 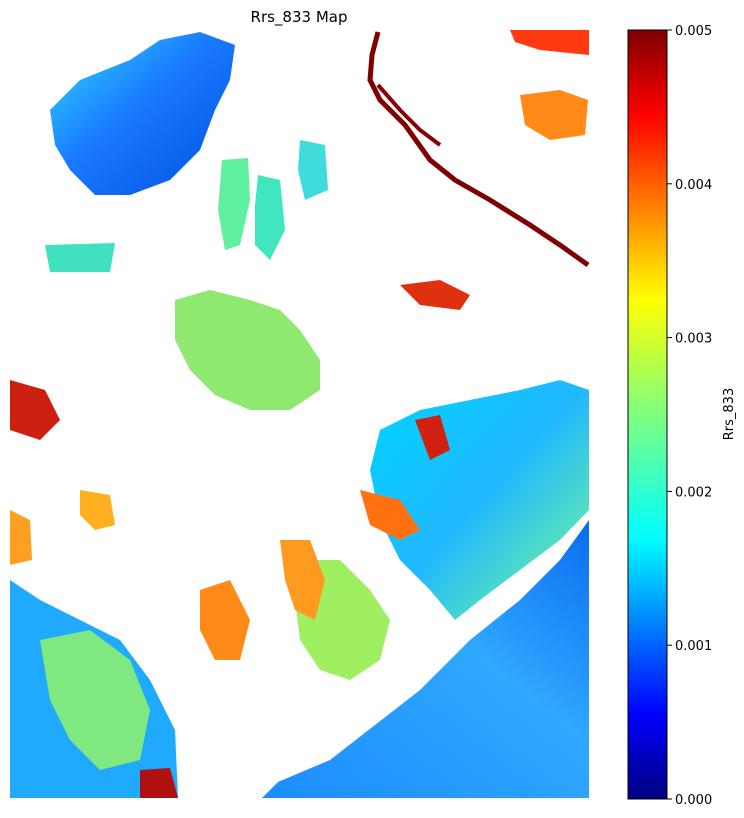 I want to click on upper-right-red, so click(x=549, y=42).